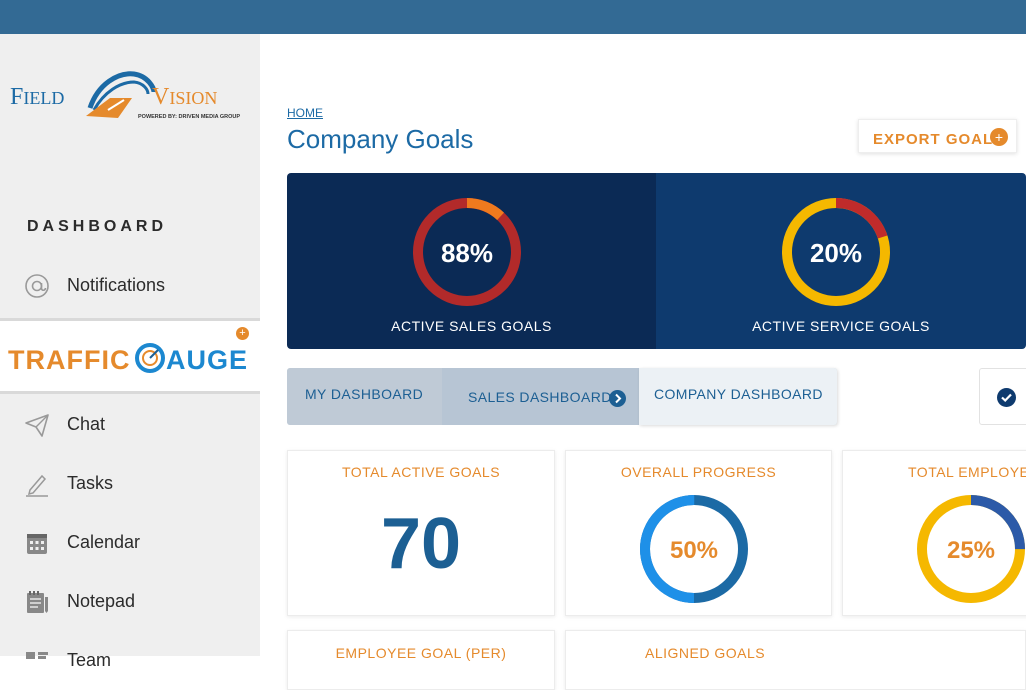 The width and height of the screenshot is (1026, 690). What do you see at coordinates (1006, 397) in the screenshot?
I see `check-circle-icon` at bounding box center [1006, 397].